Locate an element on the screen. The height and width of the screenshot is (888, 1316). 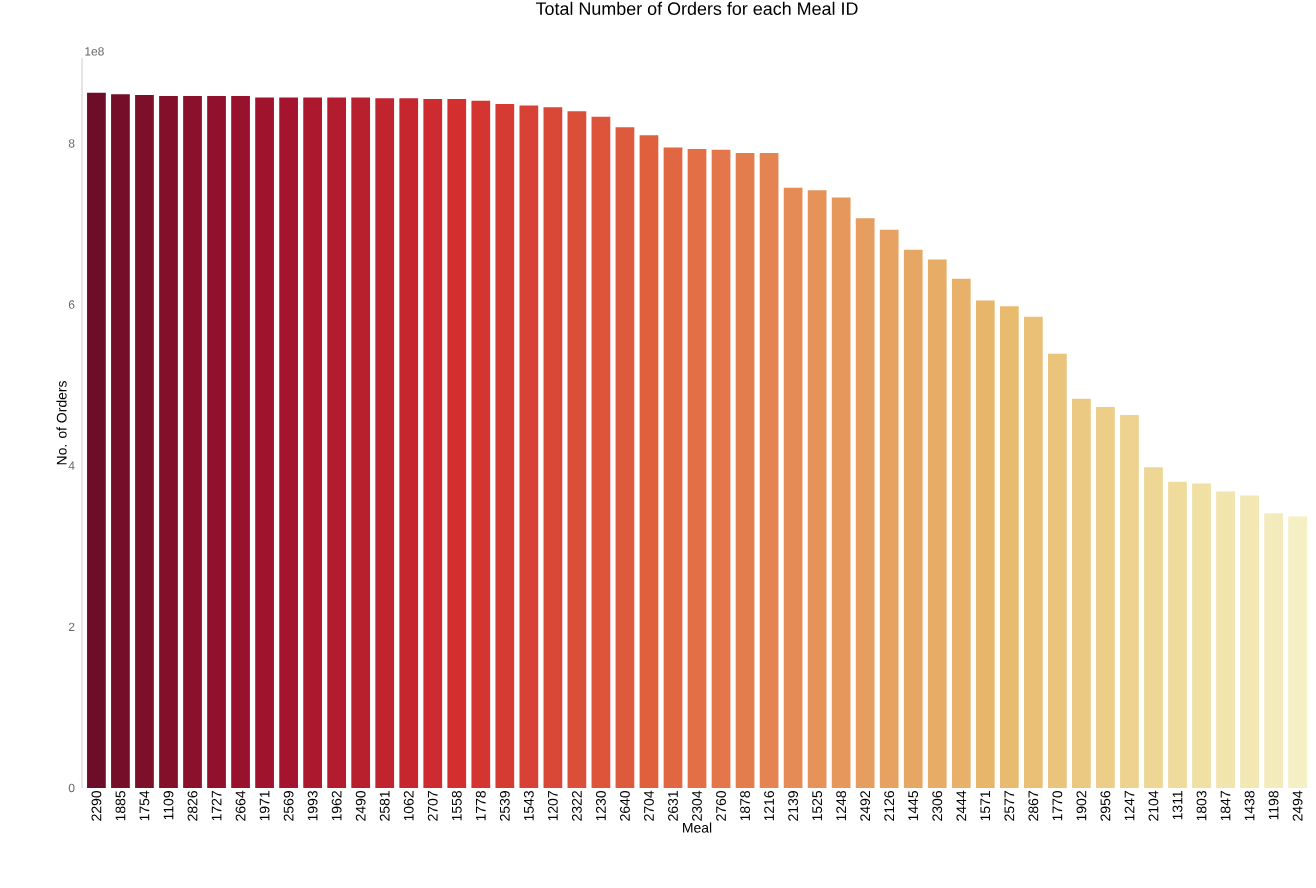
chart-title: Total Number of Orders for each Meal ID is located at coordinates (696, 8).